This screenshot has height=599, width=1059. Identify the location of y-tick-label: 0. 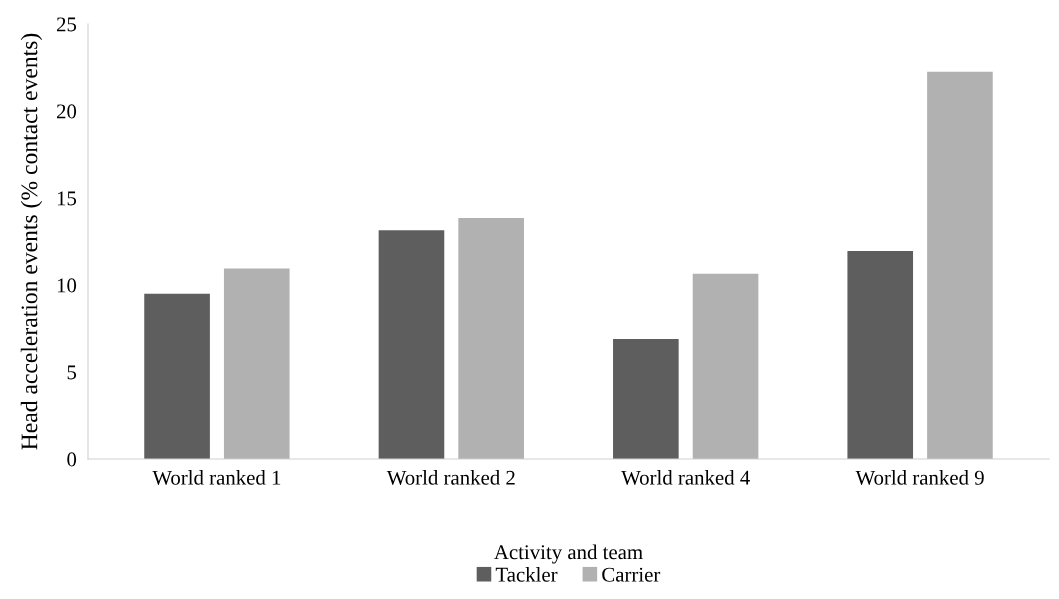
(72, 459).